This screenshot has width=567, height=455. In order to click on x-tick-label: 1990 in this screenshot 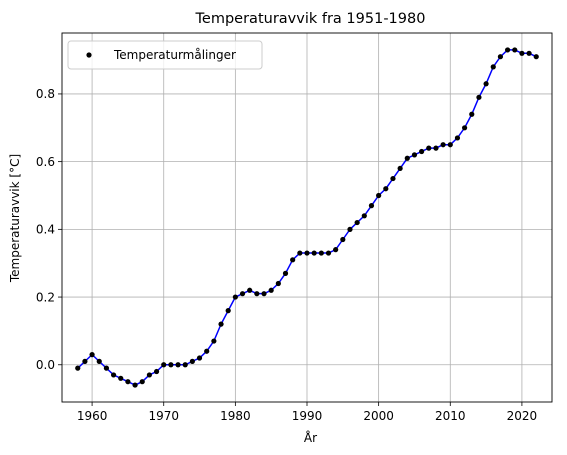, I will do `click(307, 416)`.